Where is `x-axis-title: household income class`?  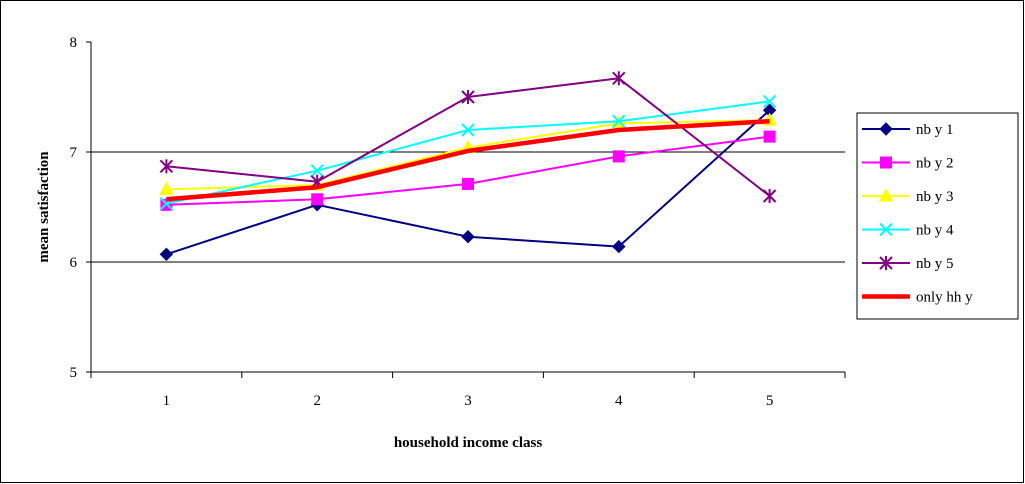 x-axis-title: household income class is located at coordinates (468, 443).